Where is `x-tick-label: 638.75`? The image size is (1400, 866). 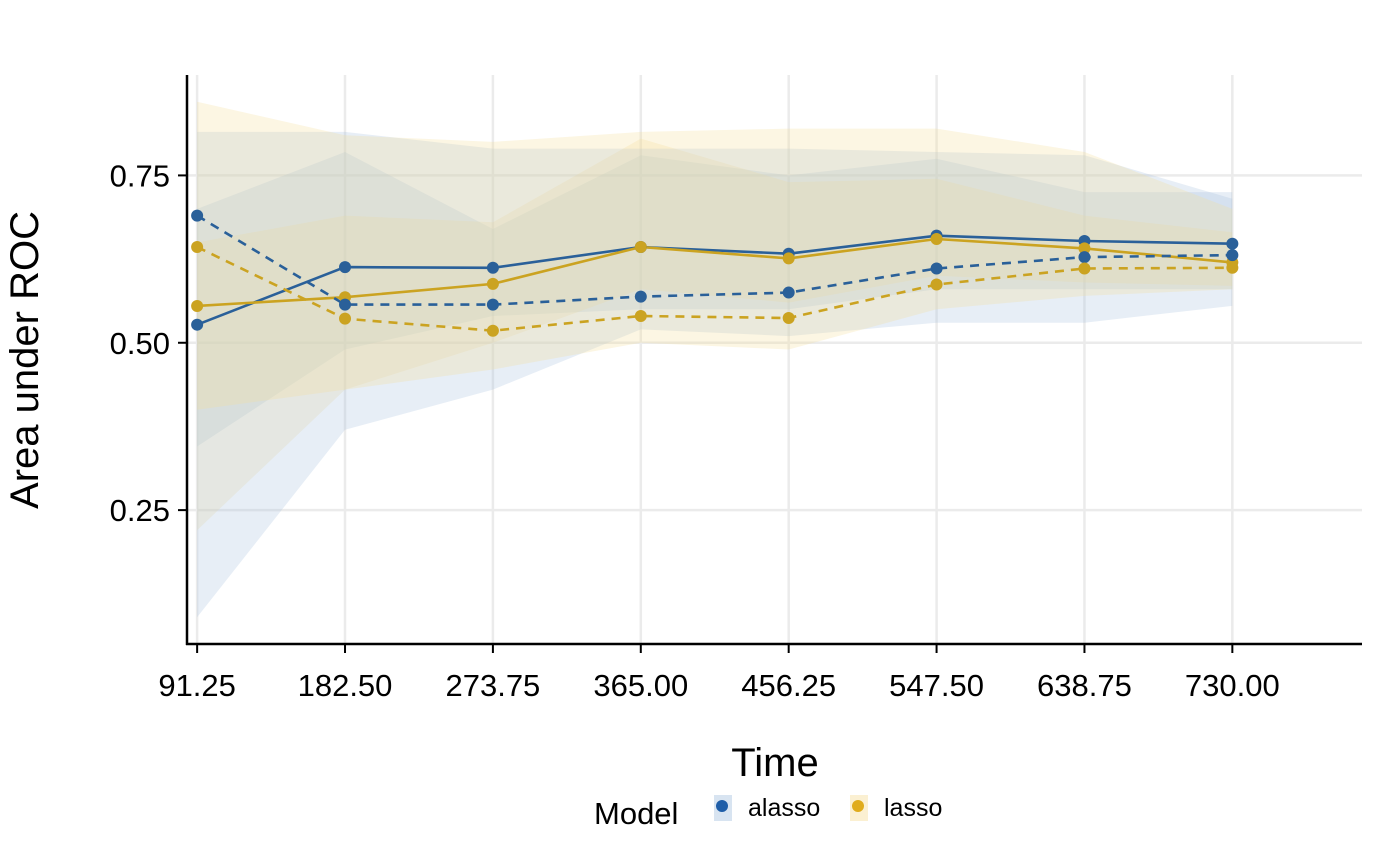
x-tick-label: 638.75 is located at coordinates (1084, 685).